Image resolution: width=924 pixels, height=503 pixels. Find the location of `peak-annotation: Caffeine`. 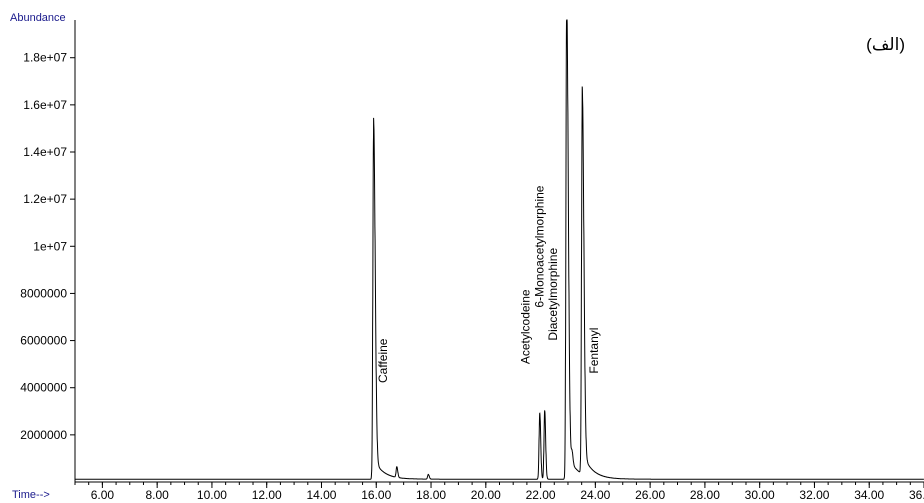

peak-annotation: Caffeine is located at coordinates (383, 360).